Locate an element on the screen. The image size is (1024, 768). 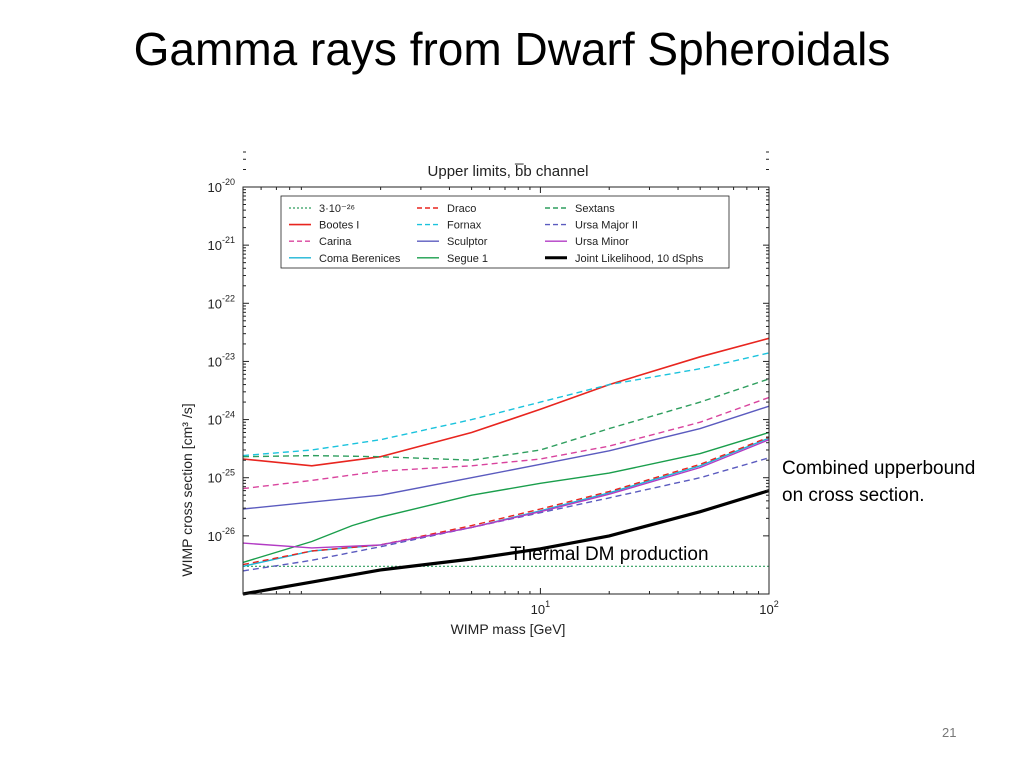
legend-label: 3·10⁻²⁶ is located at coordinates (337, 209).